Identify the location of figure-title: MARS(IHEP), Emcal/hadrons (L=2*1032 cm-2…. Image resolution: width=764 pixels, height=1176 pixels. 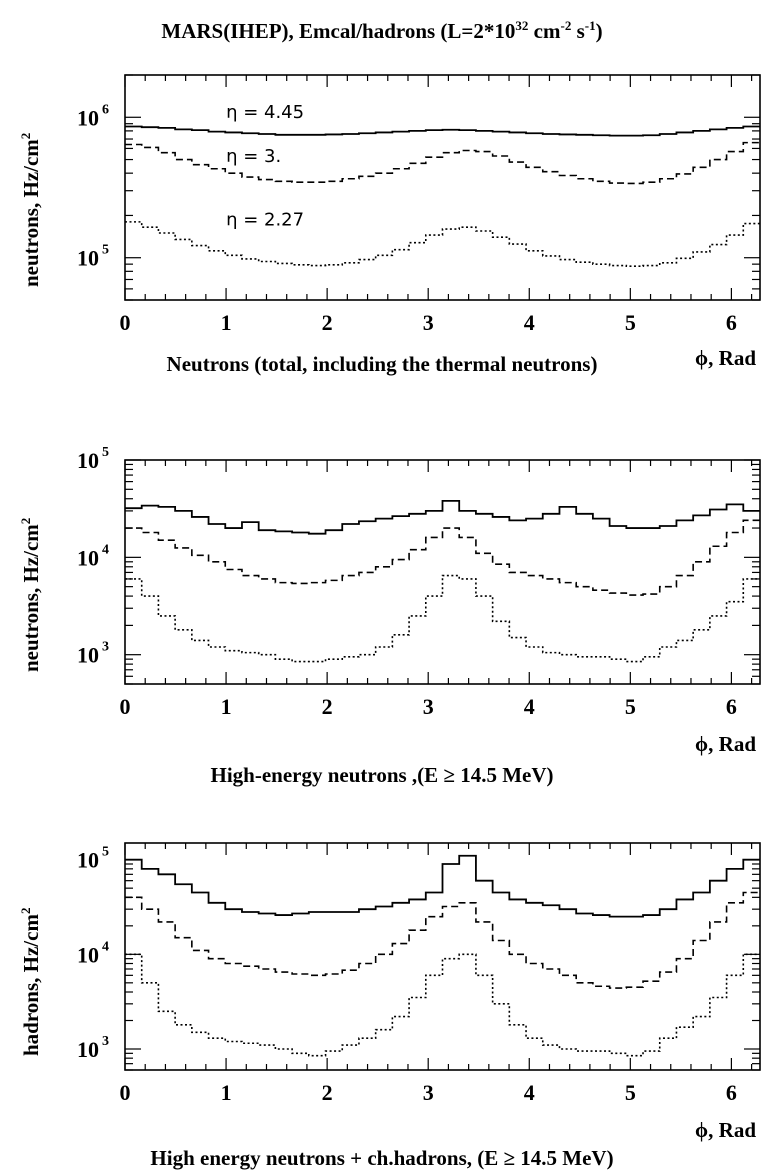
(382, 31).